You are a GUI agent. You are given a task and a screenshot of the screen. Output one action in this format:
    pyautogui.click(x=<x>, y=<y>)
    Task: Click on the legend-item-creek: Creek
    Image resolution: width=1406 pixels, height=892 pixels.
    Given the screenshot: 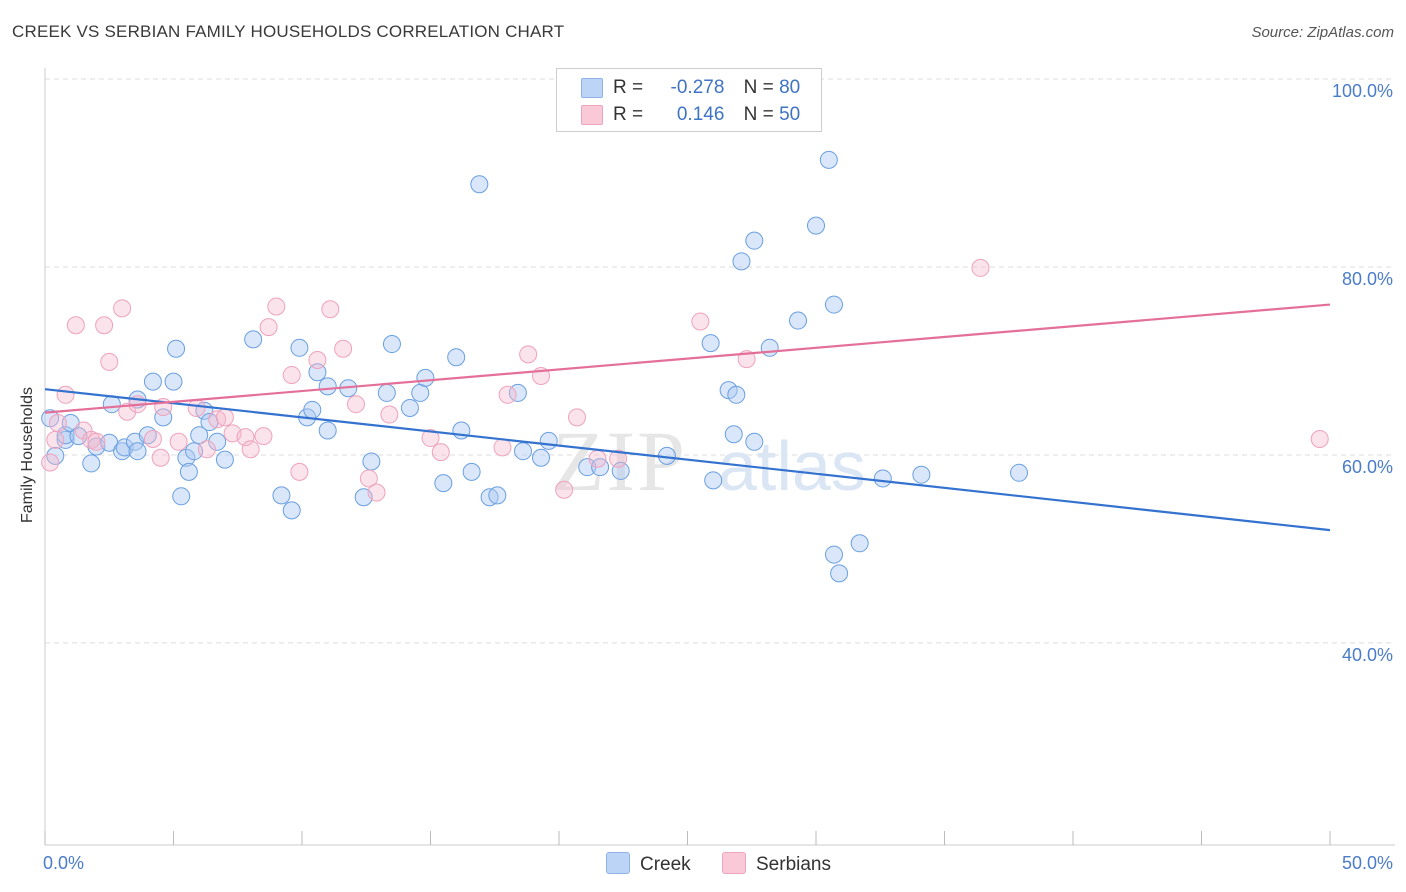 What is the action you would take?
    pyautogui.click(x=648, y=864)
    